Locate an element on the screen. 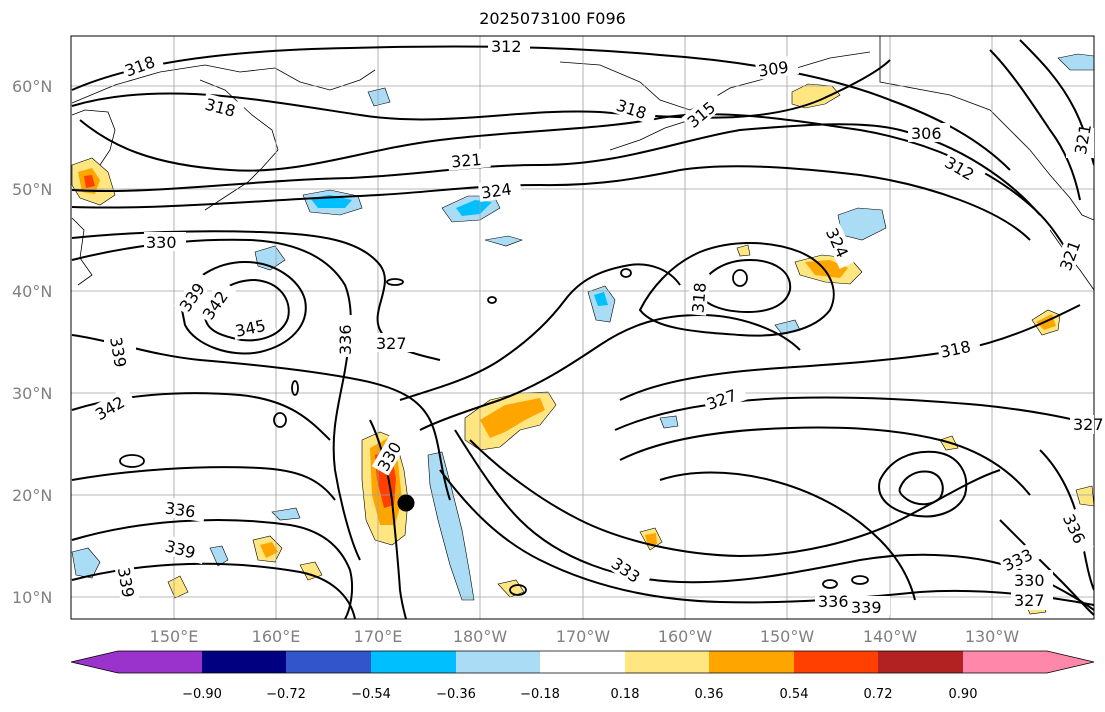 This screenshot has width=1105, height=712. lat-label: 50°N is located at coordinates (32, 189).